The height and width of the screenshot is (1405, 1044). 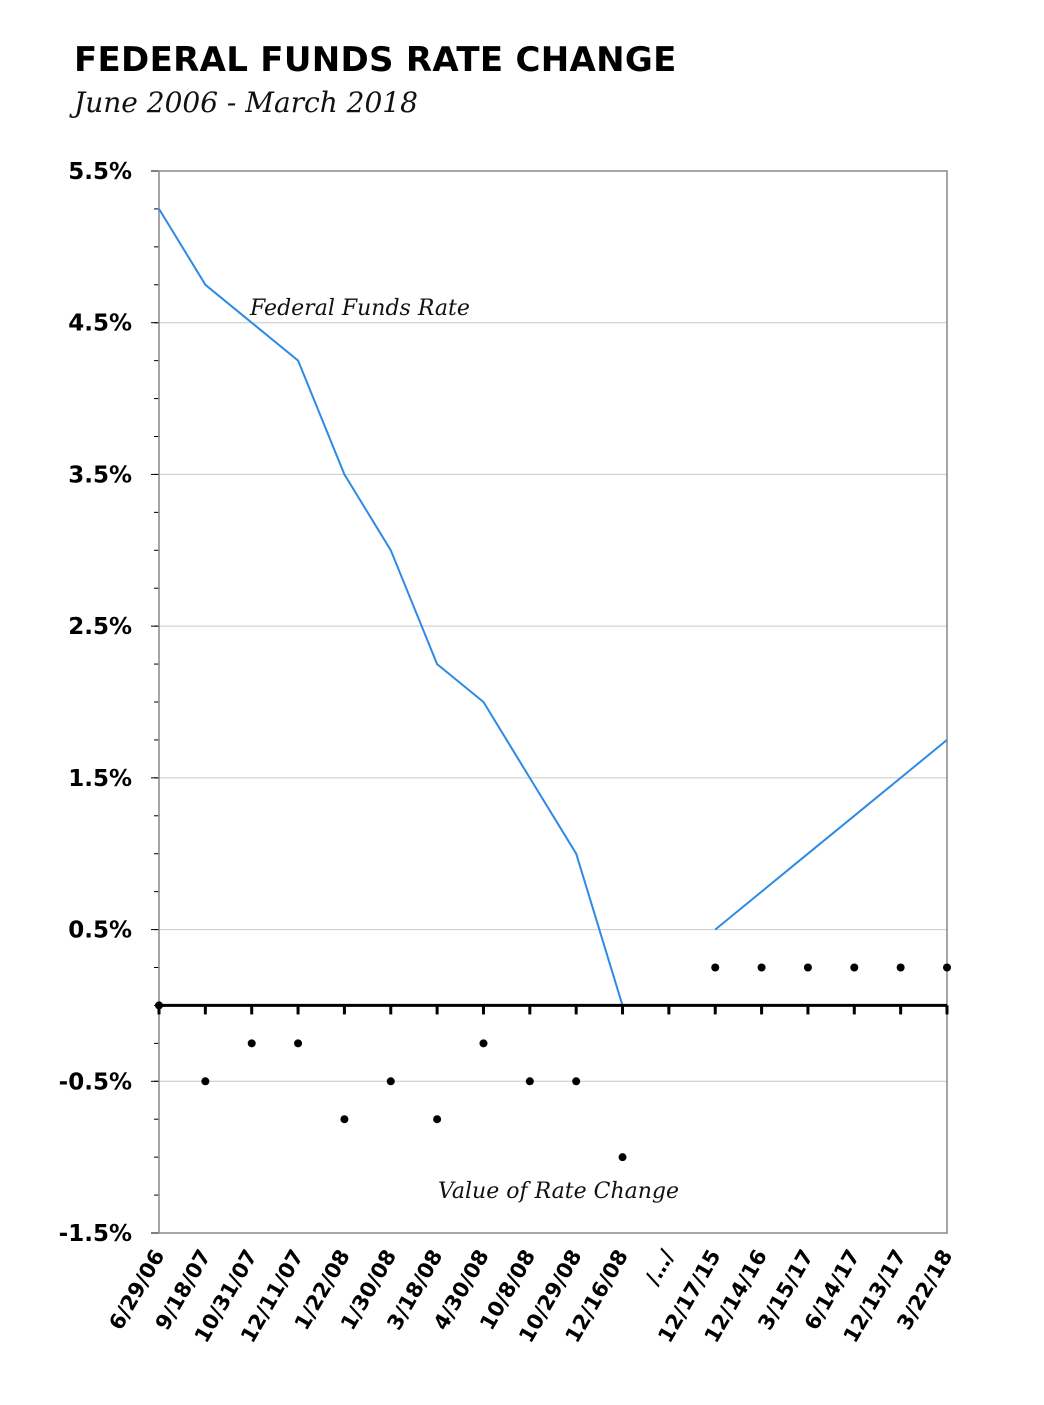 I want to click on chart-subtitle: June 2006 - March 2018, so click(x=246, y=102).